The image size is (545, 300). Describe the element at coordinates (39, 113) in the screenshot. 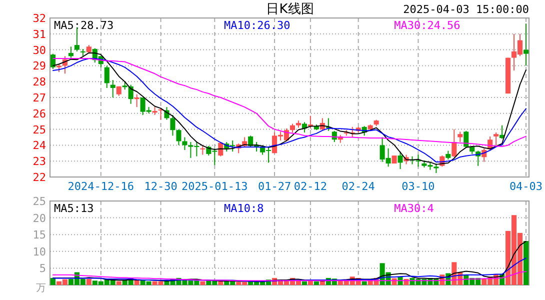

I see `y-tick-label: 26` at that location.